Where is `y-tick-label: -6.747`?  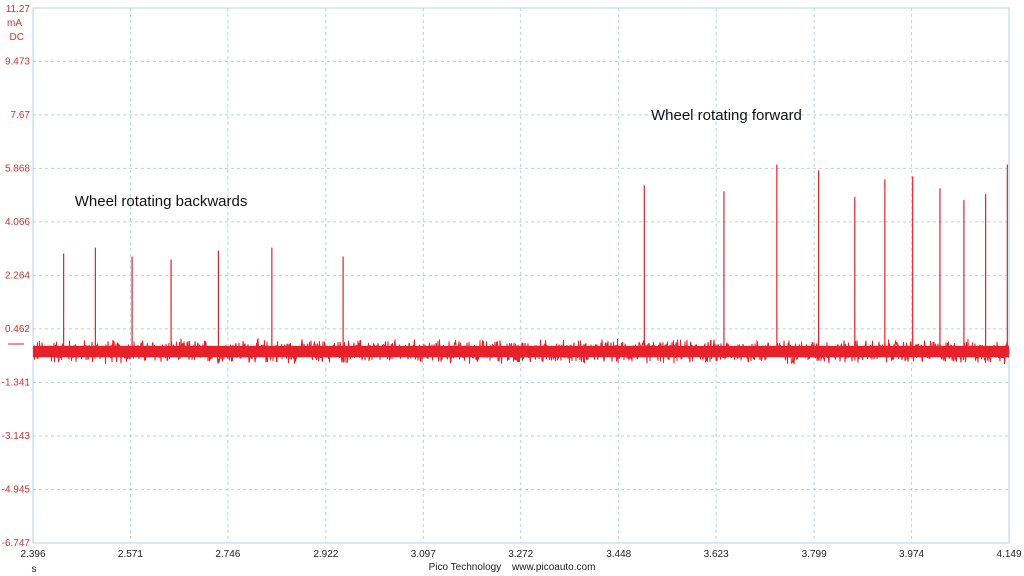 y-tick-label: -6.747 is located at coordinates (16, 543).